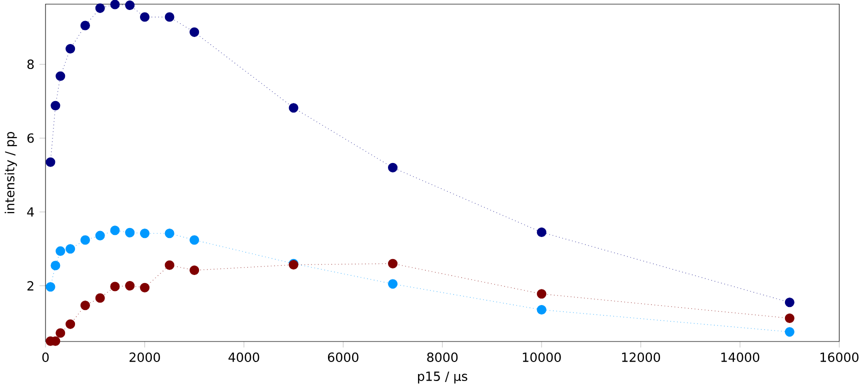  I want to click on y-tick-label: 6, so click(30, 138).